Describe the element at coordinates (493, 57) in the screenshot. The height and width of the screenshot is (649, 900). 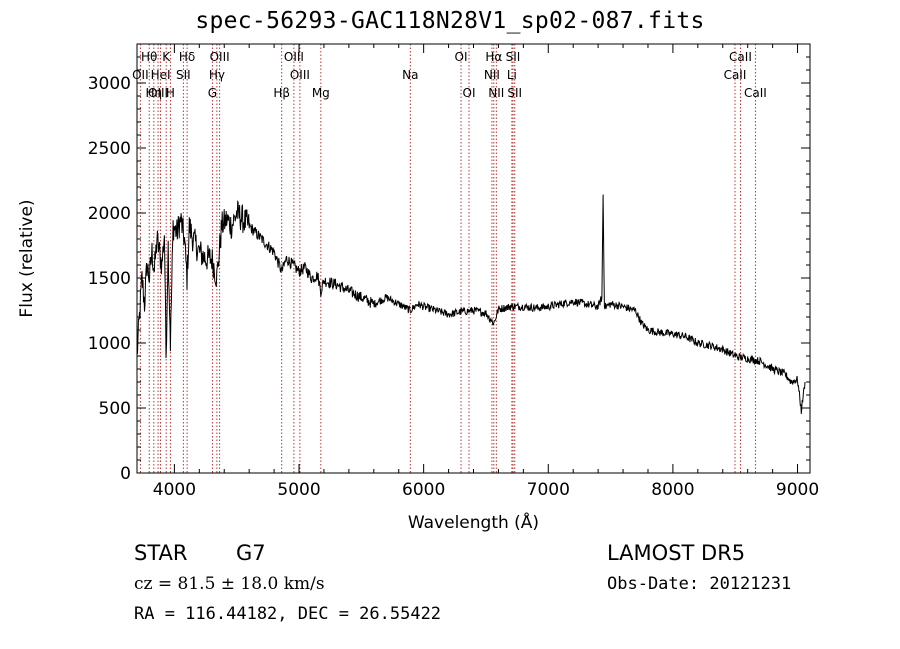
I see `line-label-19: Hα` at that location.